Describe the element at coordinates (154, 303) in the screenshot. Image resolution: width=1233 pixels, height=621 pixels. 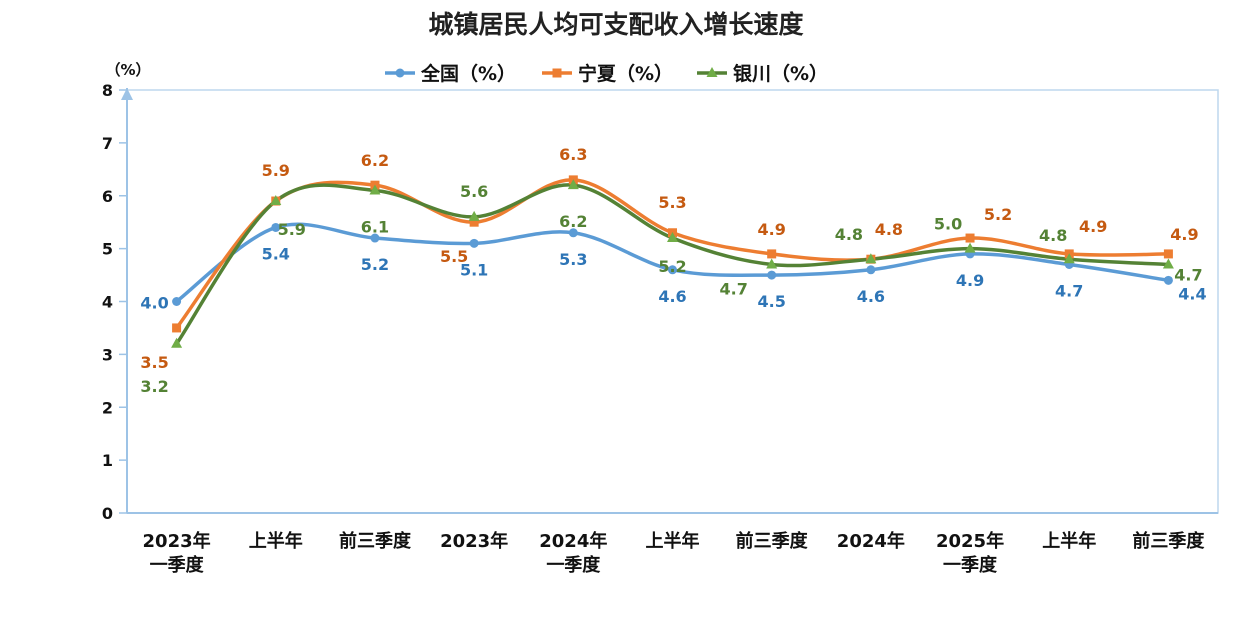
I see `data-label-national: 4.0` at that location.